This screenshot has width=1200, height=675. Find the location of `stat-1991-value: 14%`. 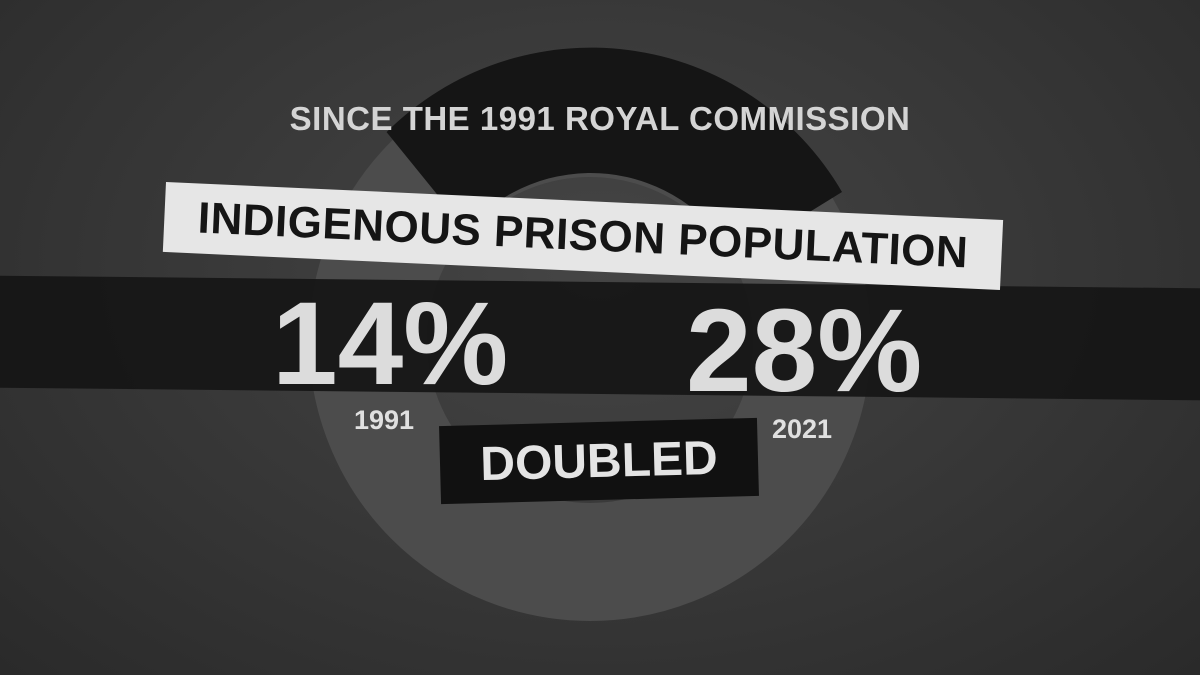

stat-1991-value: 14% is located at coordinates (390, 344).